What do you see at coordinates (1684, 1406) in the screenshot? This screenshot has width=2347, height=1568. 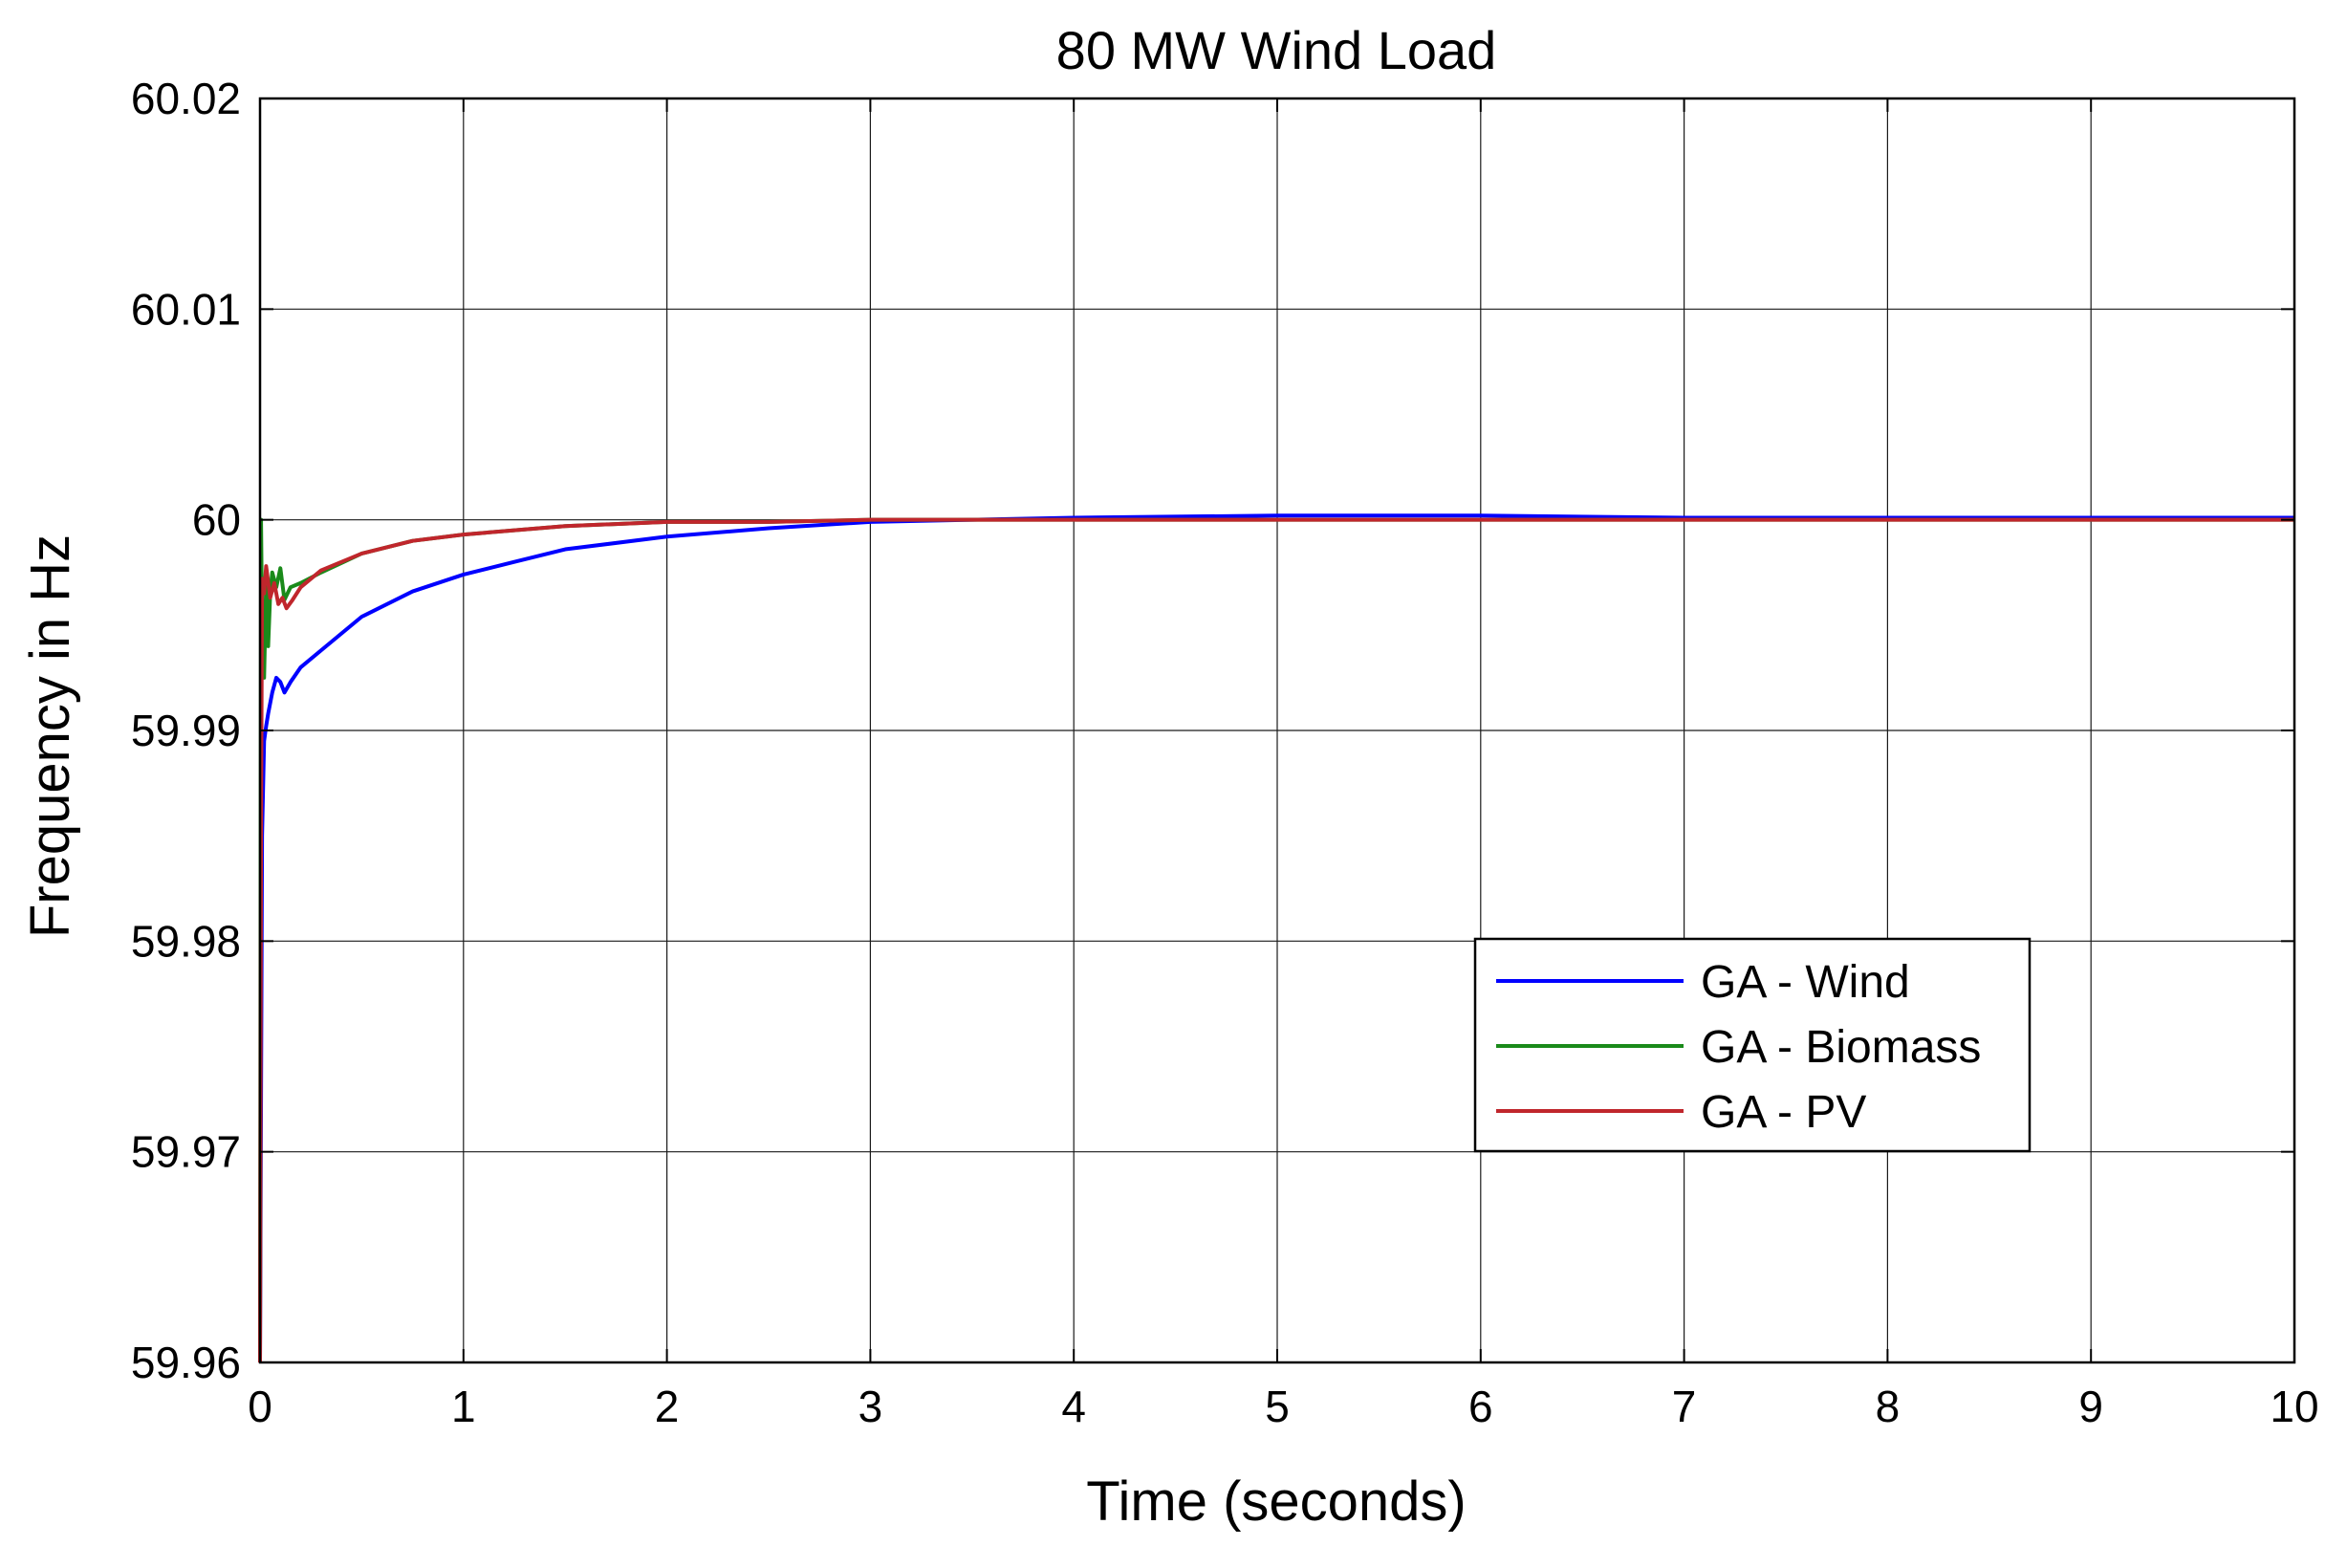 I see `x-tick-label: 7` at bounding box center [1684, 1406].